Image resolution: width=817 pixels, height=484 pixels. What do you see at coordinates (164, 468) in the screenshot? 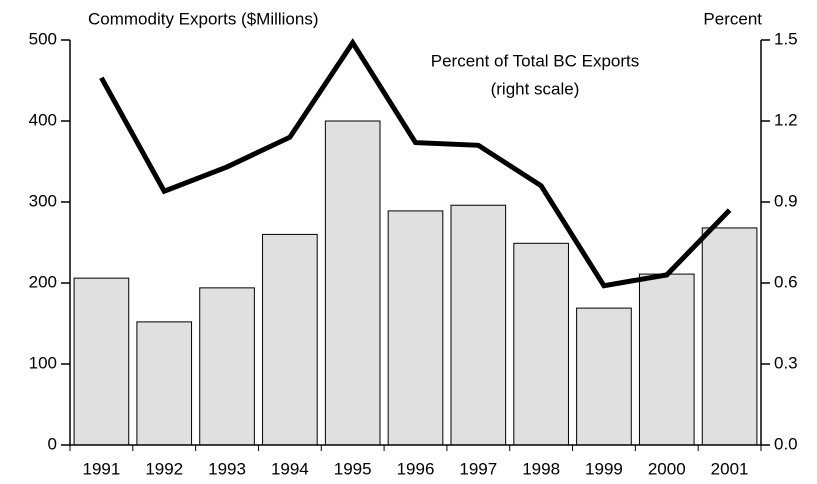
I see `x-tick-label: 1992` at bounding box center [164, 468].